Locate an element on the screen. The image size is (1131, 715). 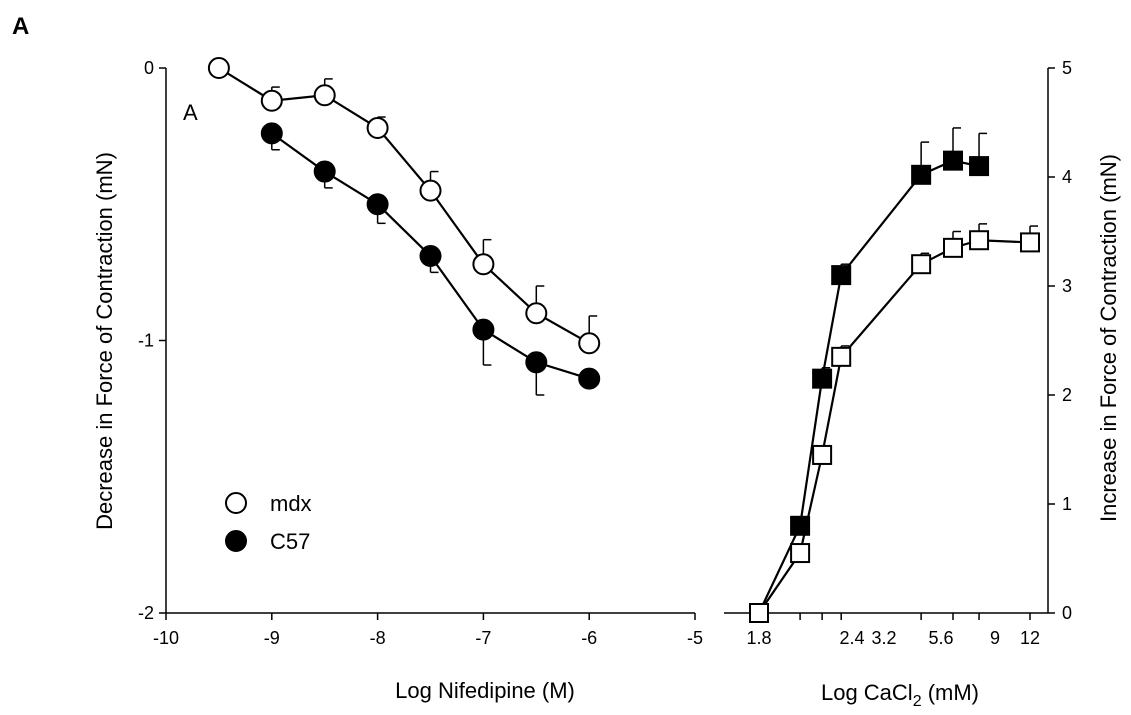
series-c57 is located at coordinates (430, 259).